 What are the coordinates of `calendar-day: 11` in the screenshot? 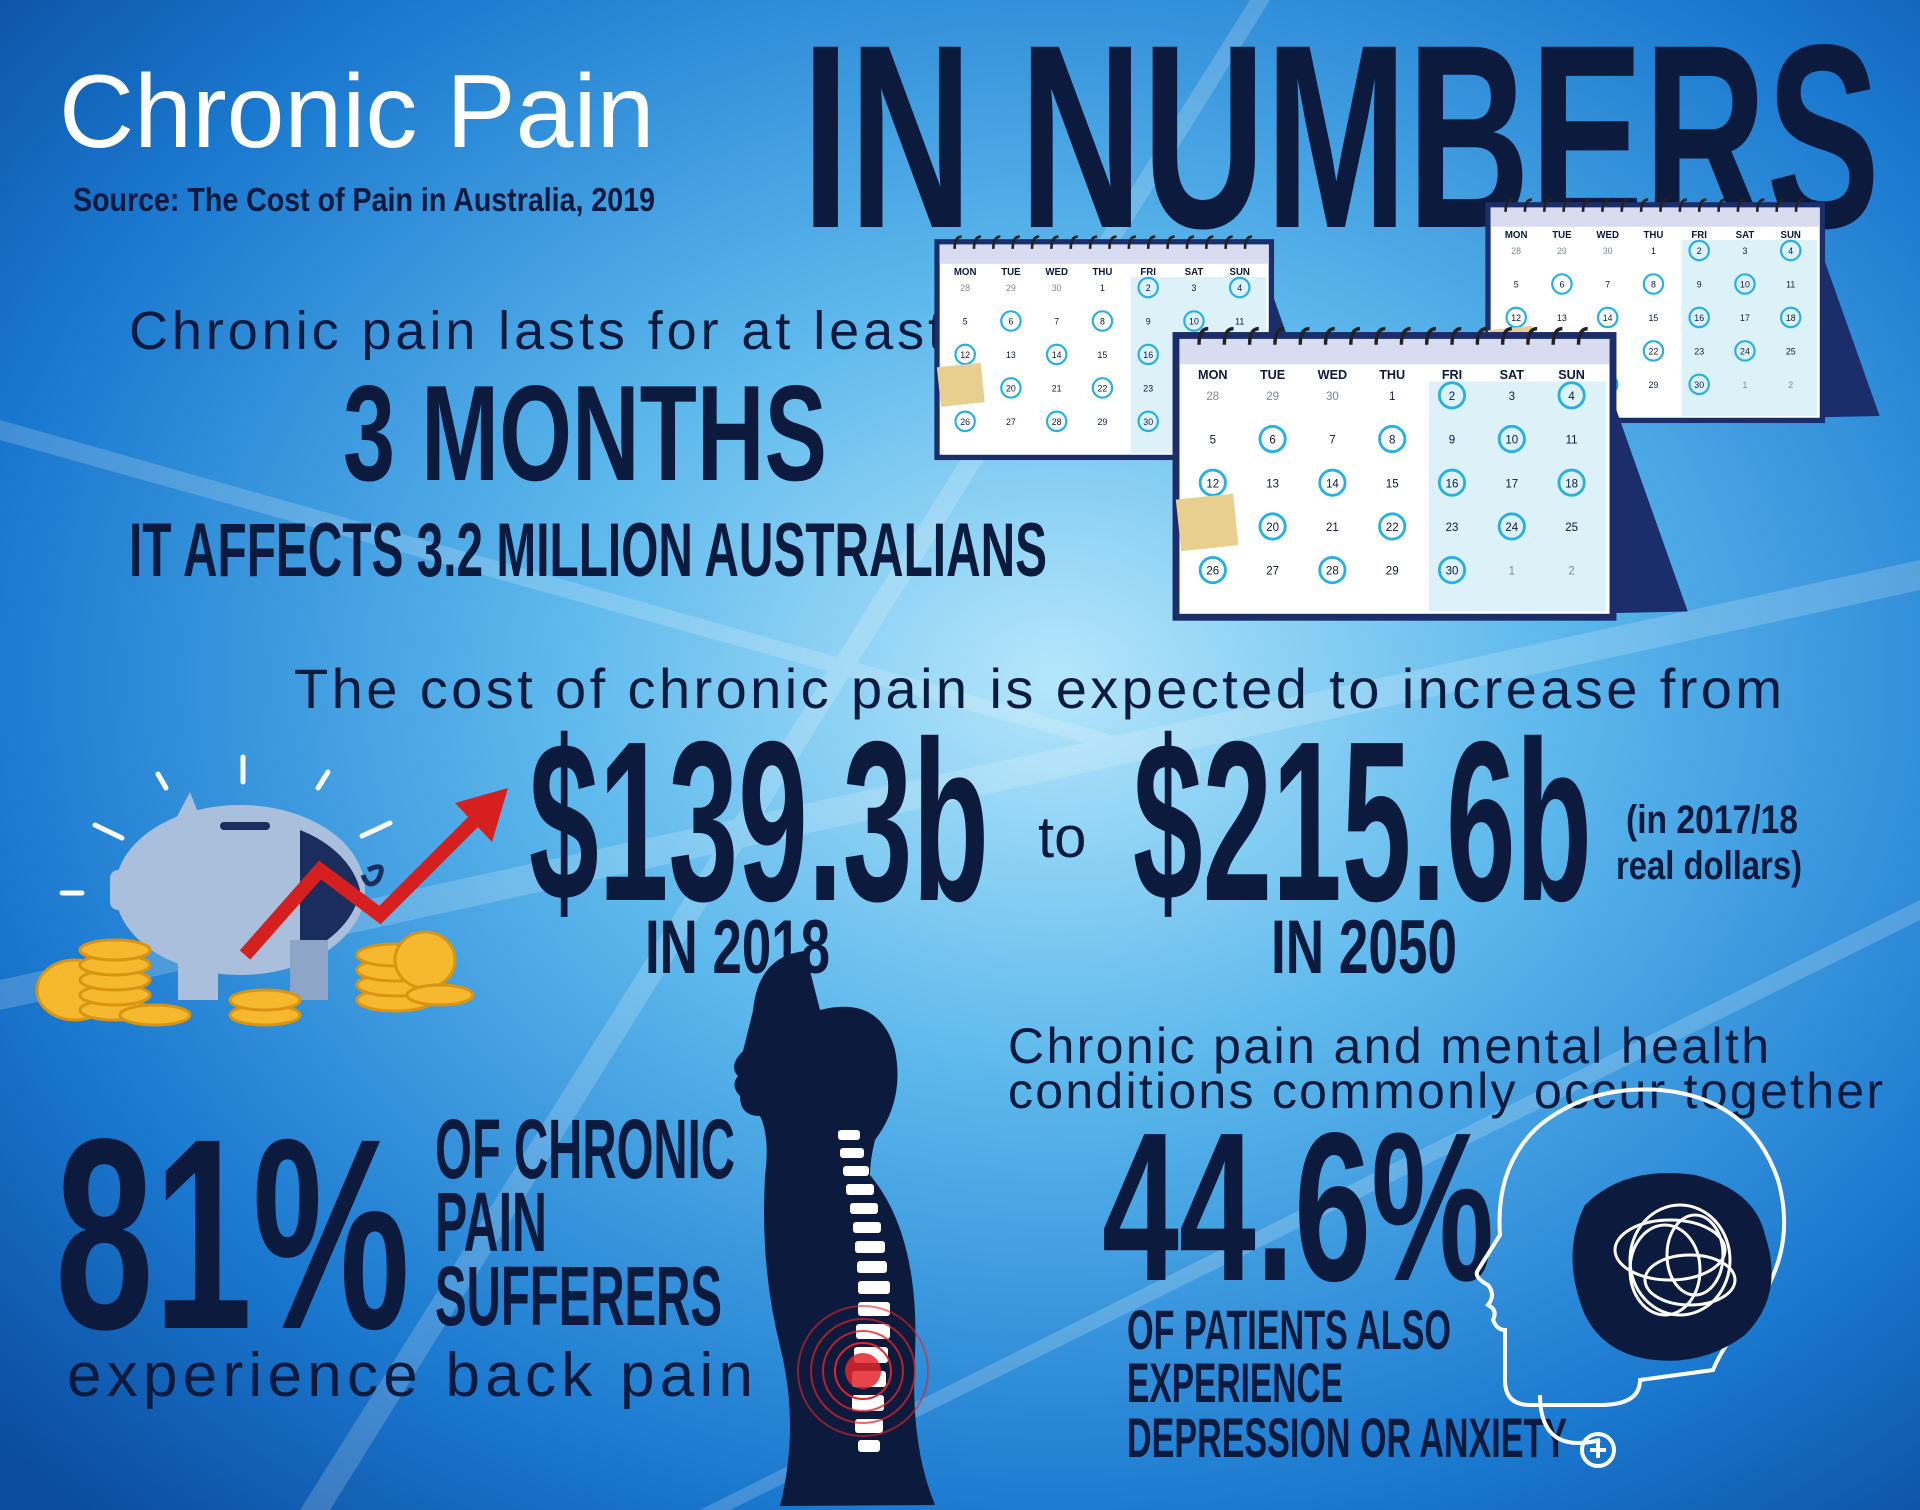 It's located at (1239, 322).